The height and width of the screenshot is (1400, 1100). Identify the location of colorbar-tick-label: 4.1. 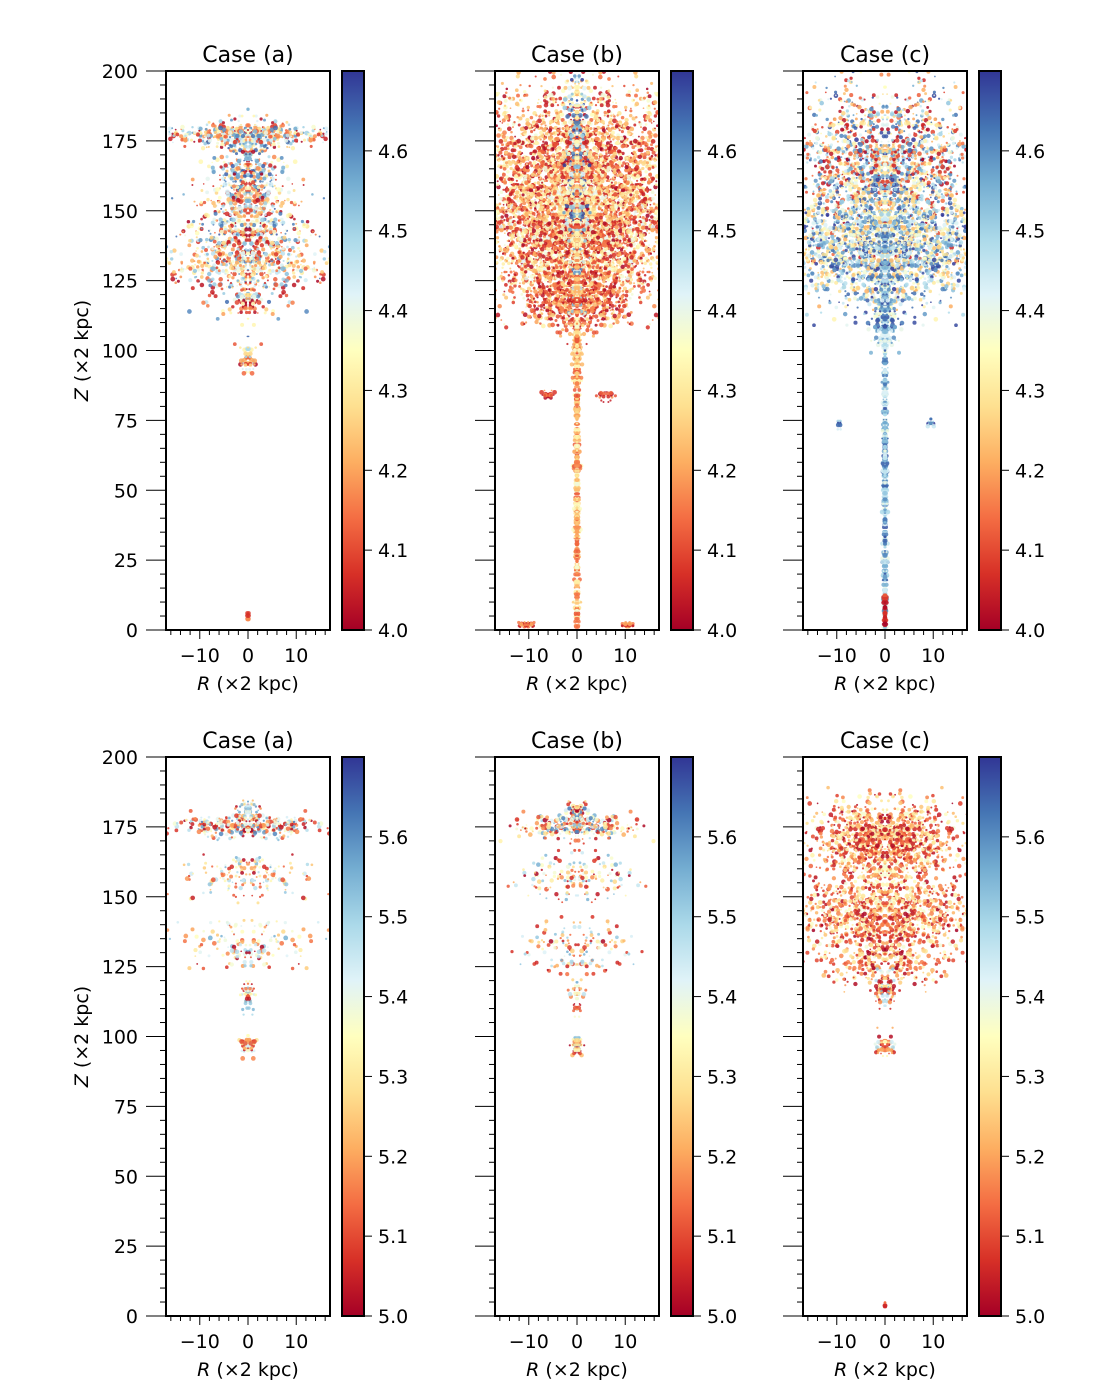
(393, 551).